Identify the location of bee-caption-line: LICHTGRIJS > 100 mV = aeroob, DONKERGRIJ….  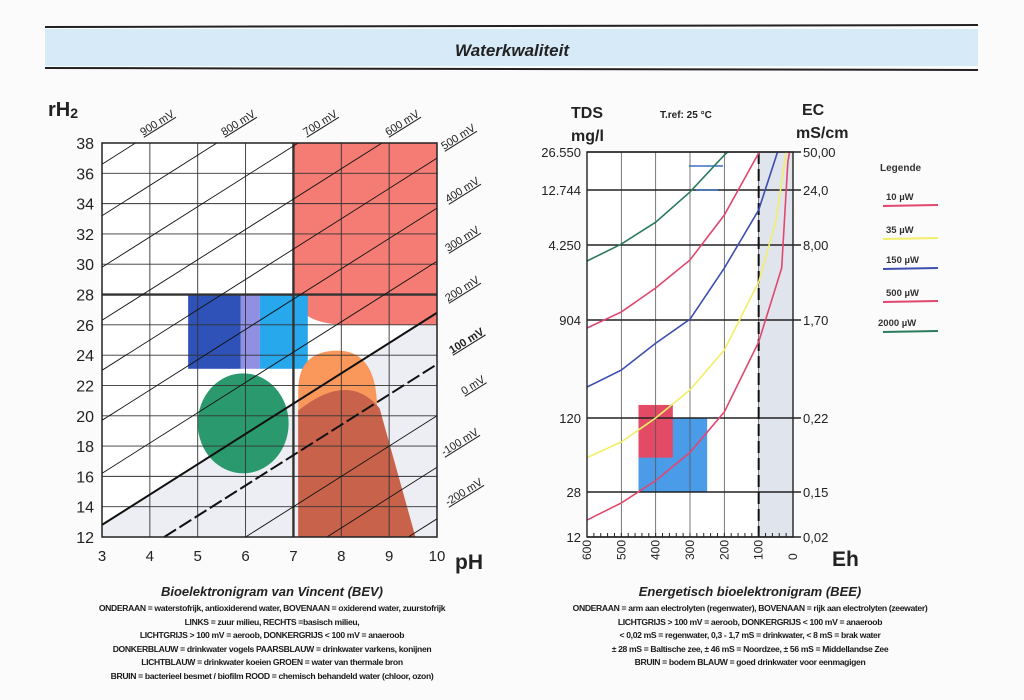
(750, 621).